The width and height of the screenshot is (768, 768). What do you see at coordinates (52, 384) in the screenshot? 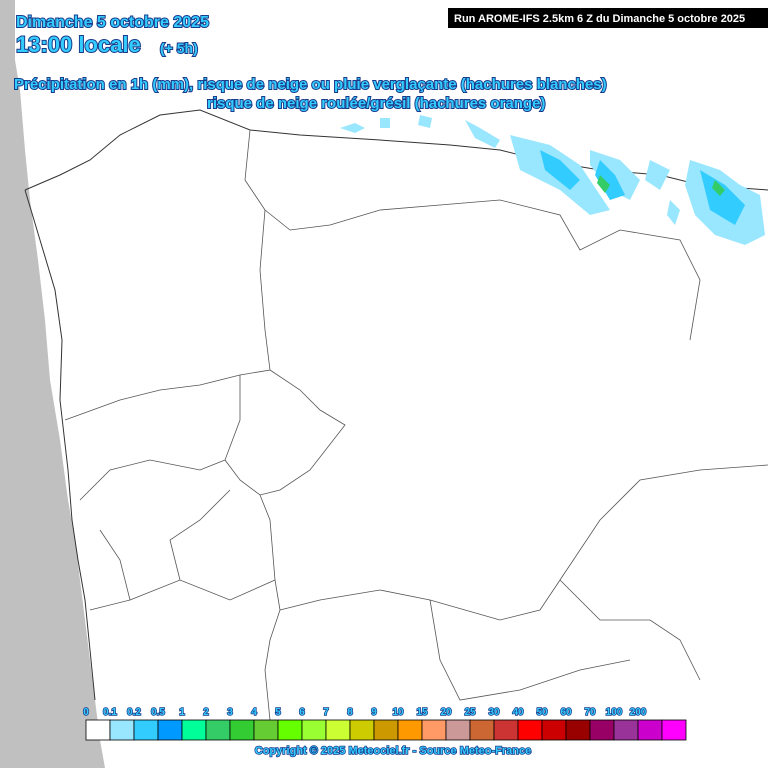
I see `ocean` at bounding box center [52, 384].